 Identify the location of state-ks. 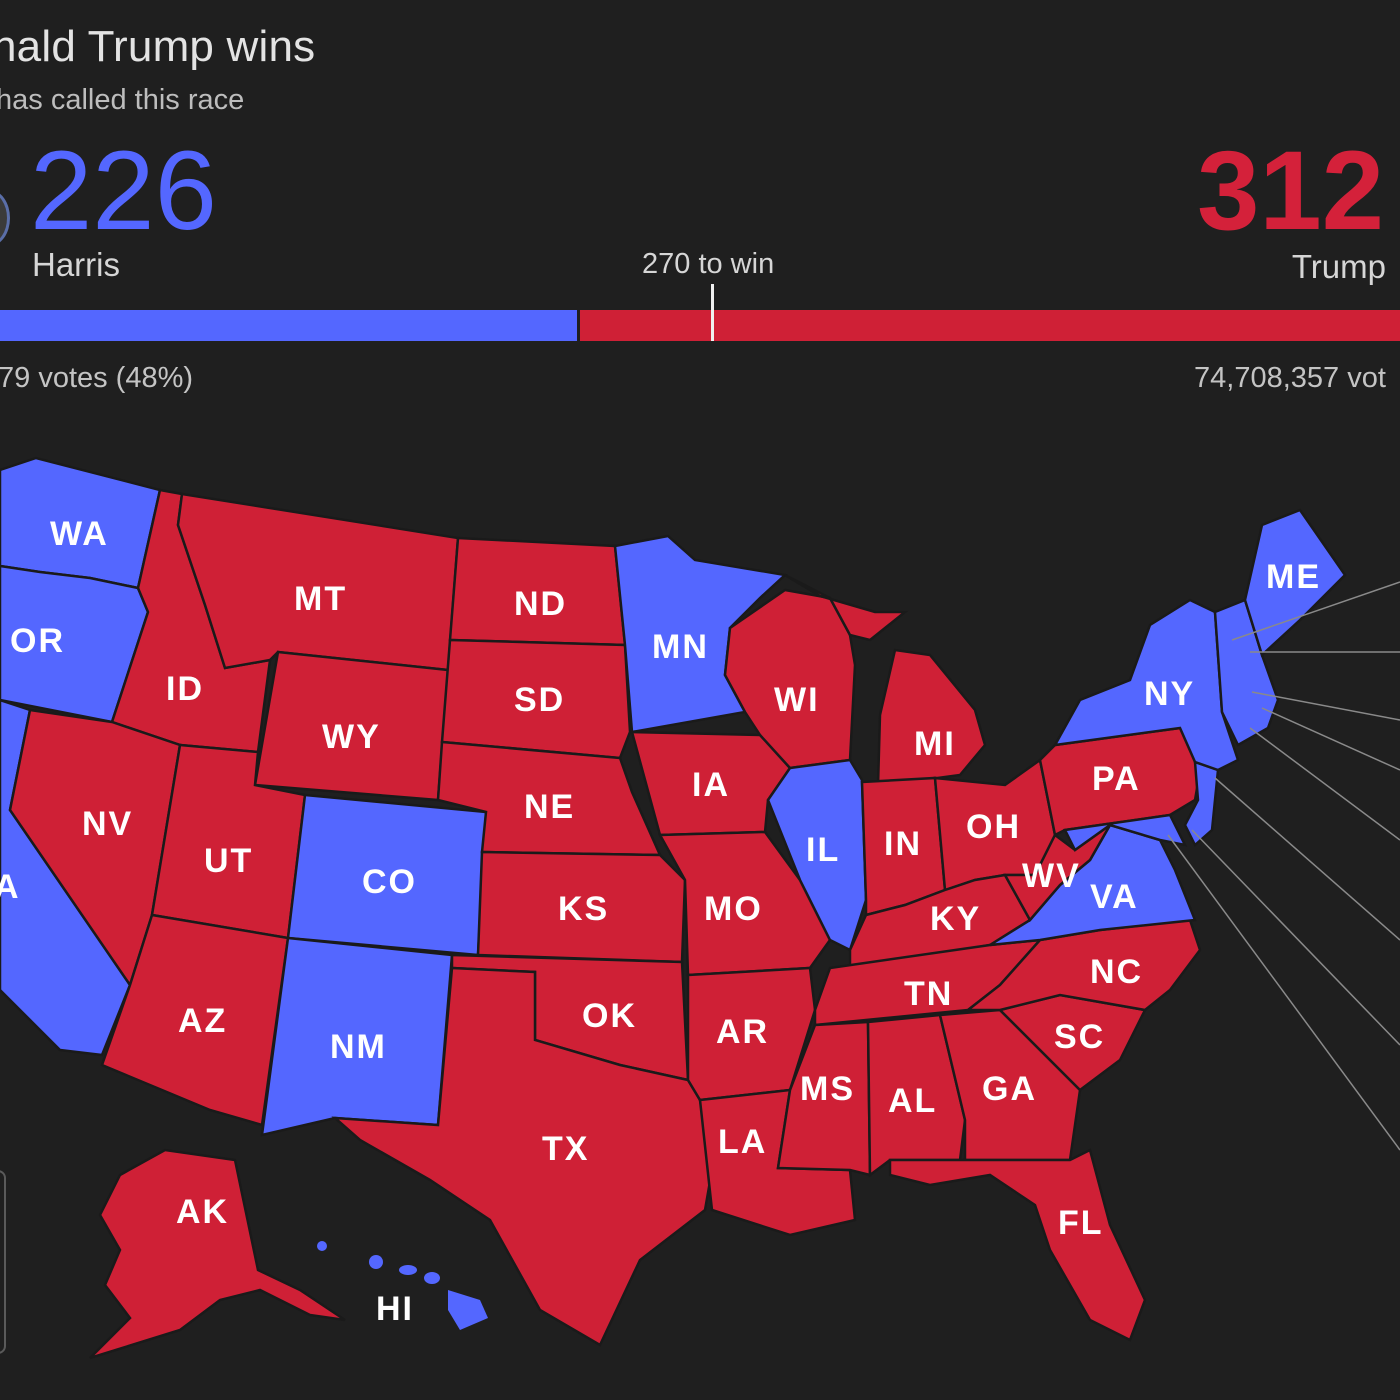
(581, 907).